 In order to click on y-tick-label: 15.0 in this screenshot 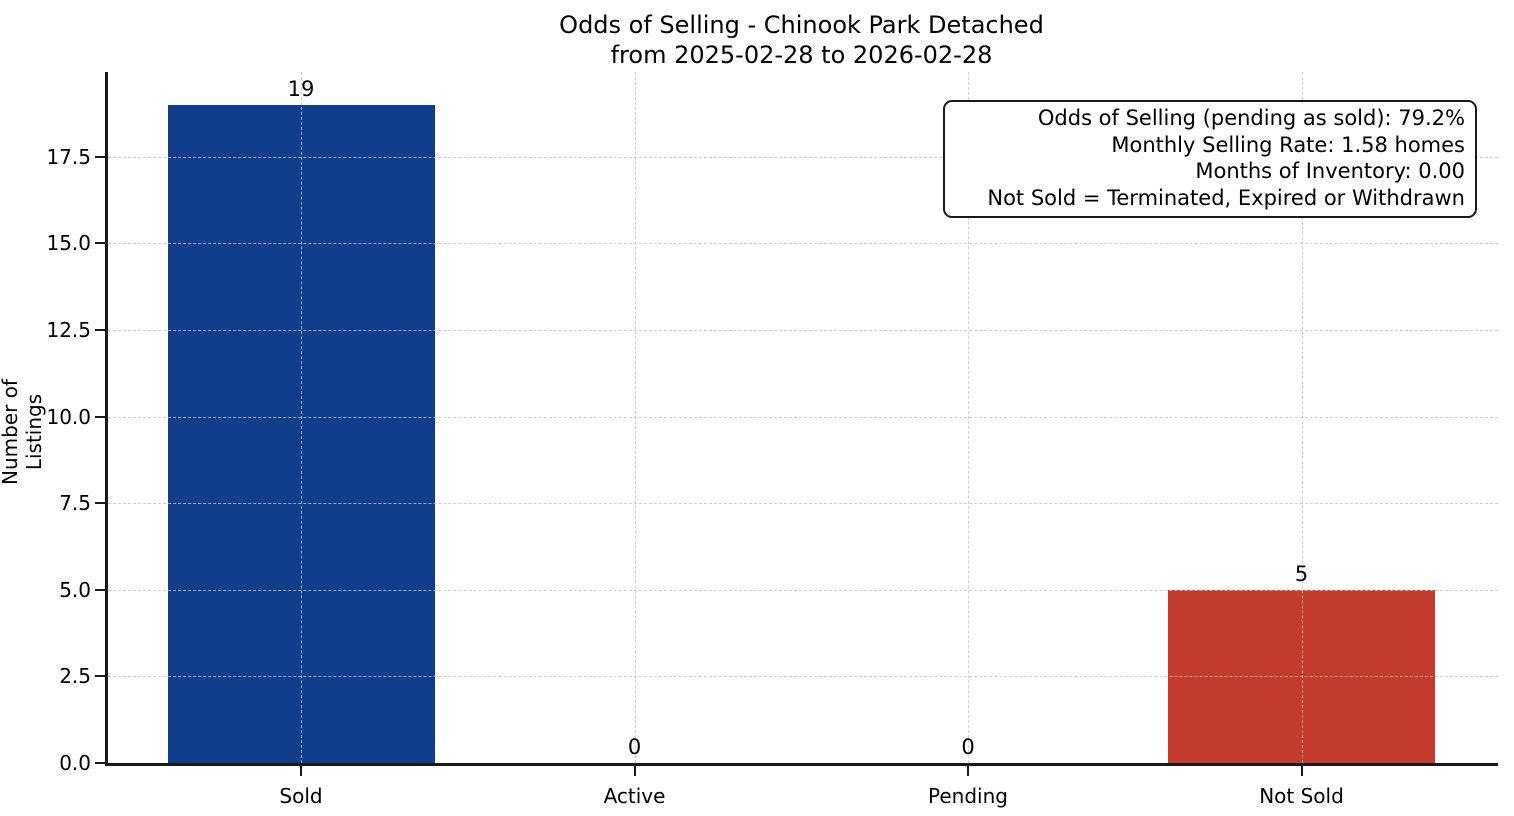, I will do `click(68, 243)`.